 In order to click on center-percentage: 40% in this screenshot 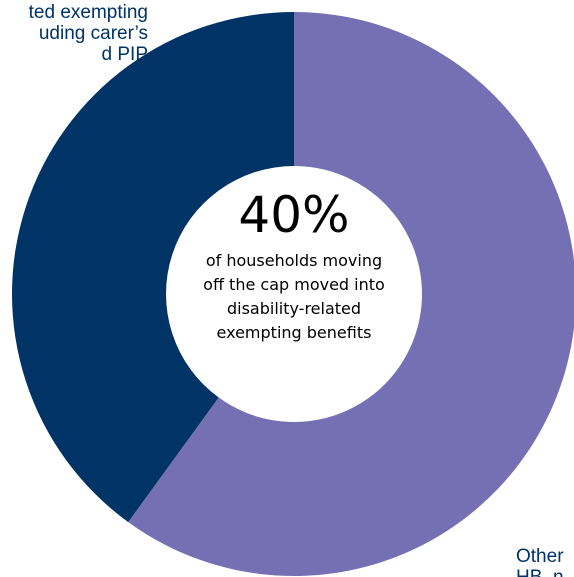, I will do `click(294, 215)`.